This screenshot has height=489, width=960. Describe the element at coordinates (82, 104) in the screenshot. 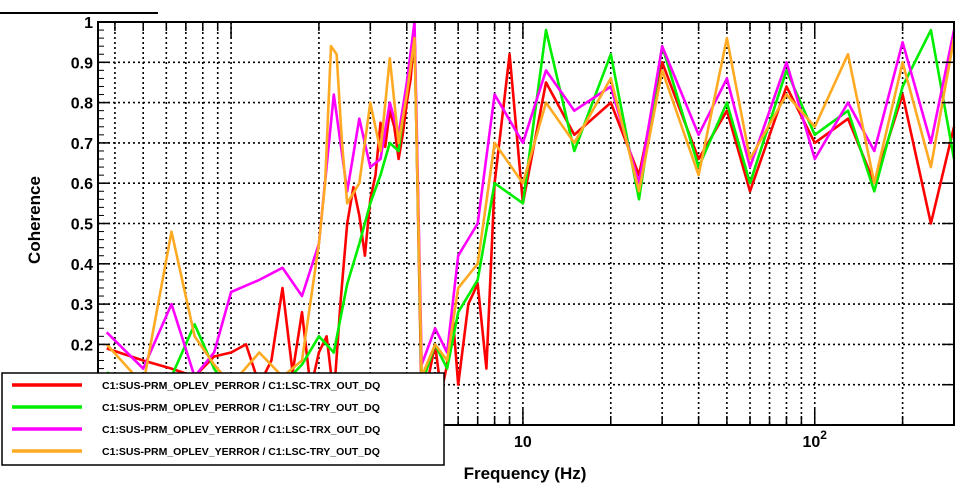

I see `y-tick-label: 0.8` at that location.